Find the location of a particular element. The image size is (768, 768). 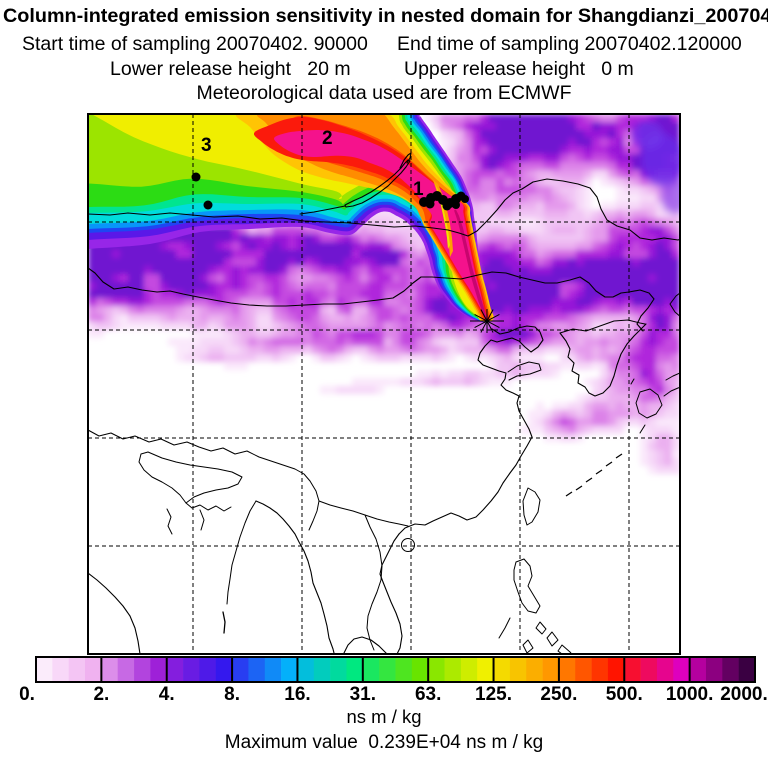

svg-text: 31. is located at coordinates (363, 694).